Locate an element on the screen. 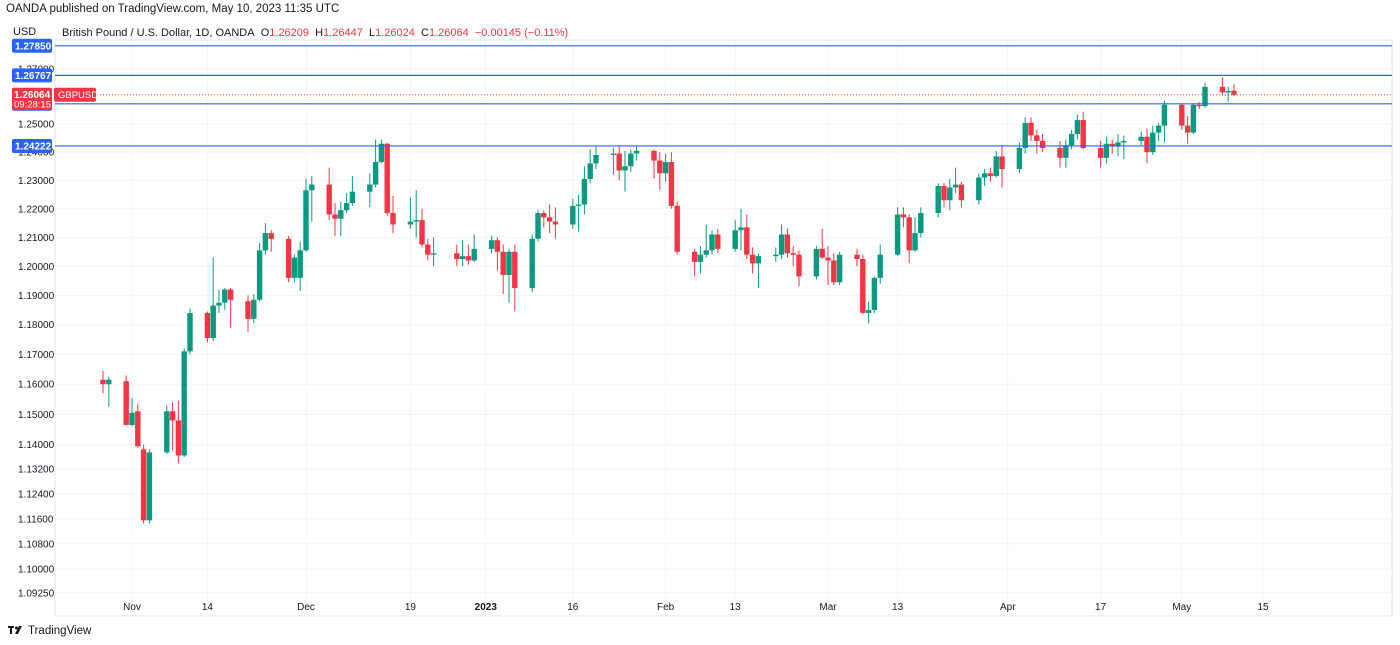 The width and height of the screenshot is (1400, 645). change-value: −0.00145 (−0.11%) is located at coordinates (521, 33).